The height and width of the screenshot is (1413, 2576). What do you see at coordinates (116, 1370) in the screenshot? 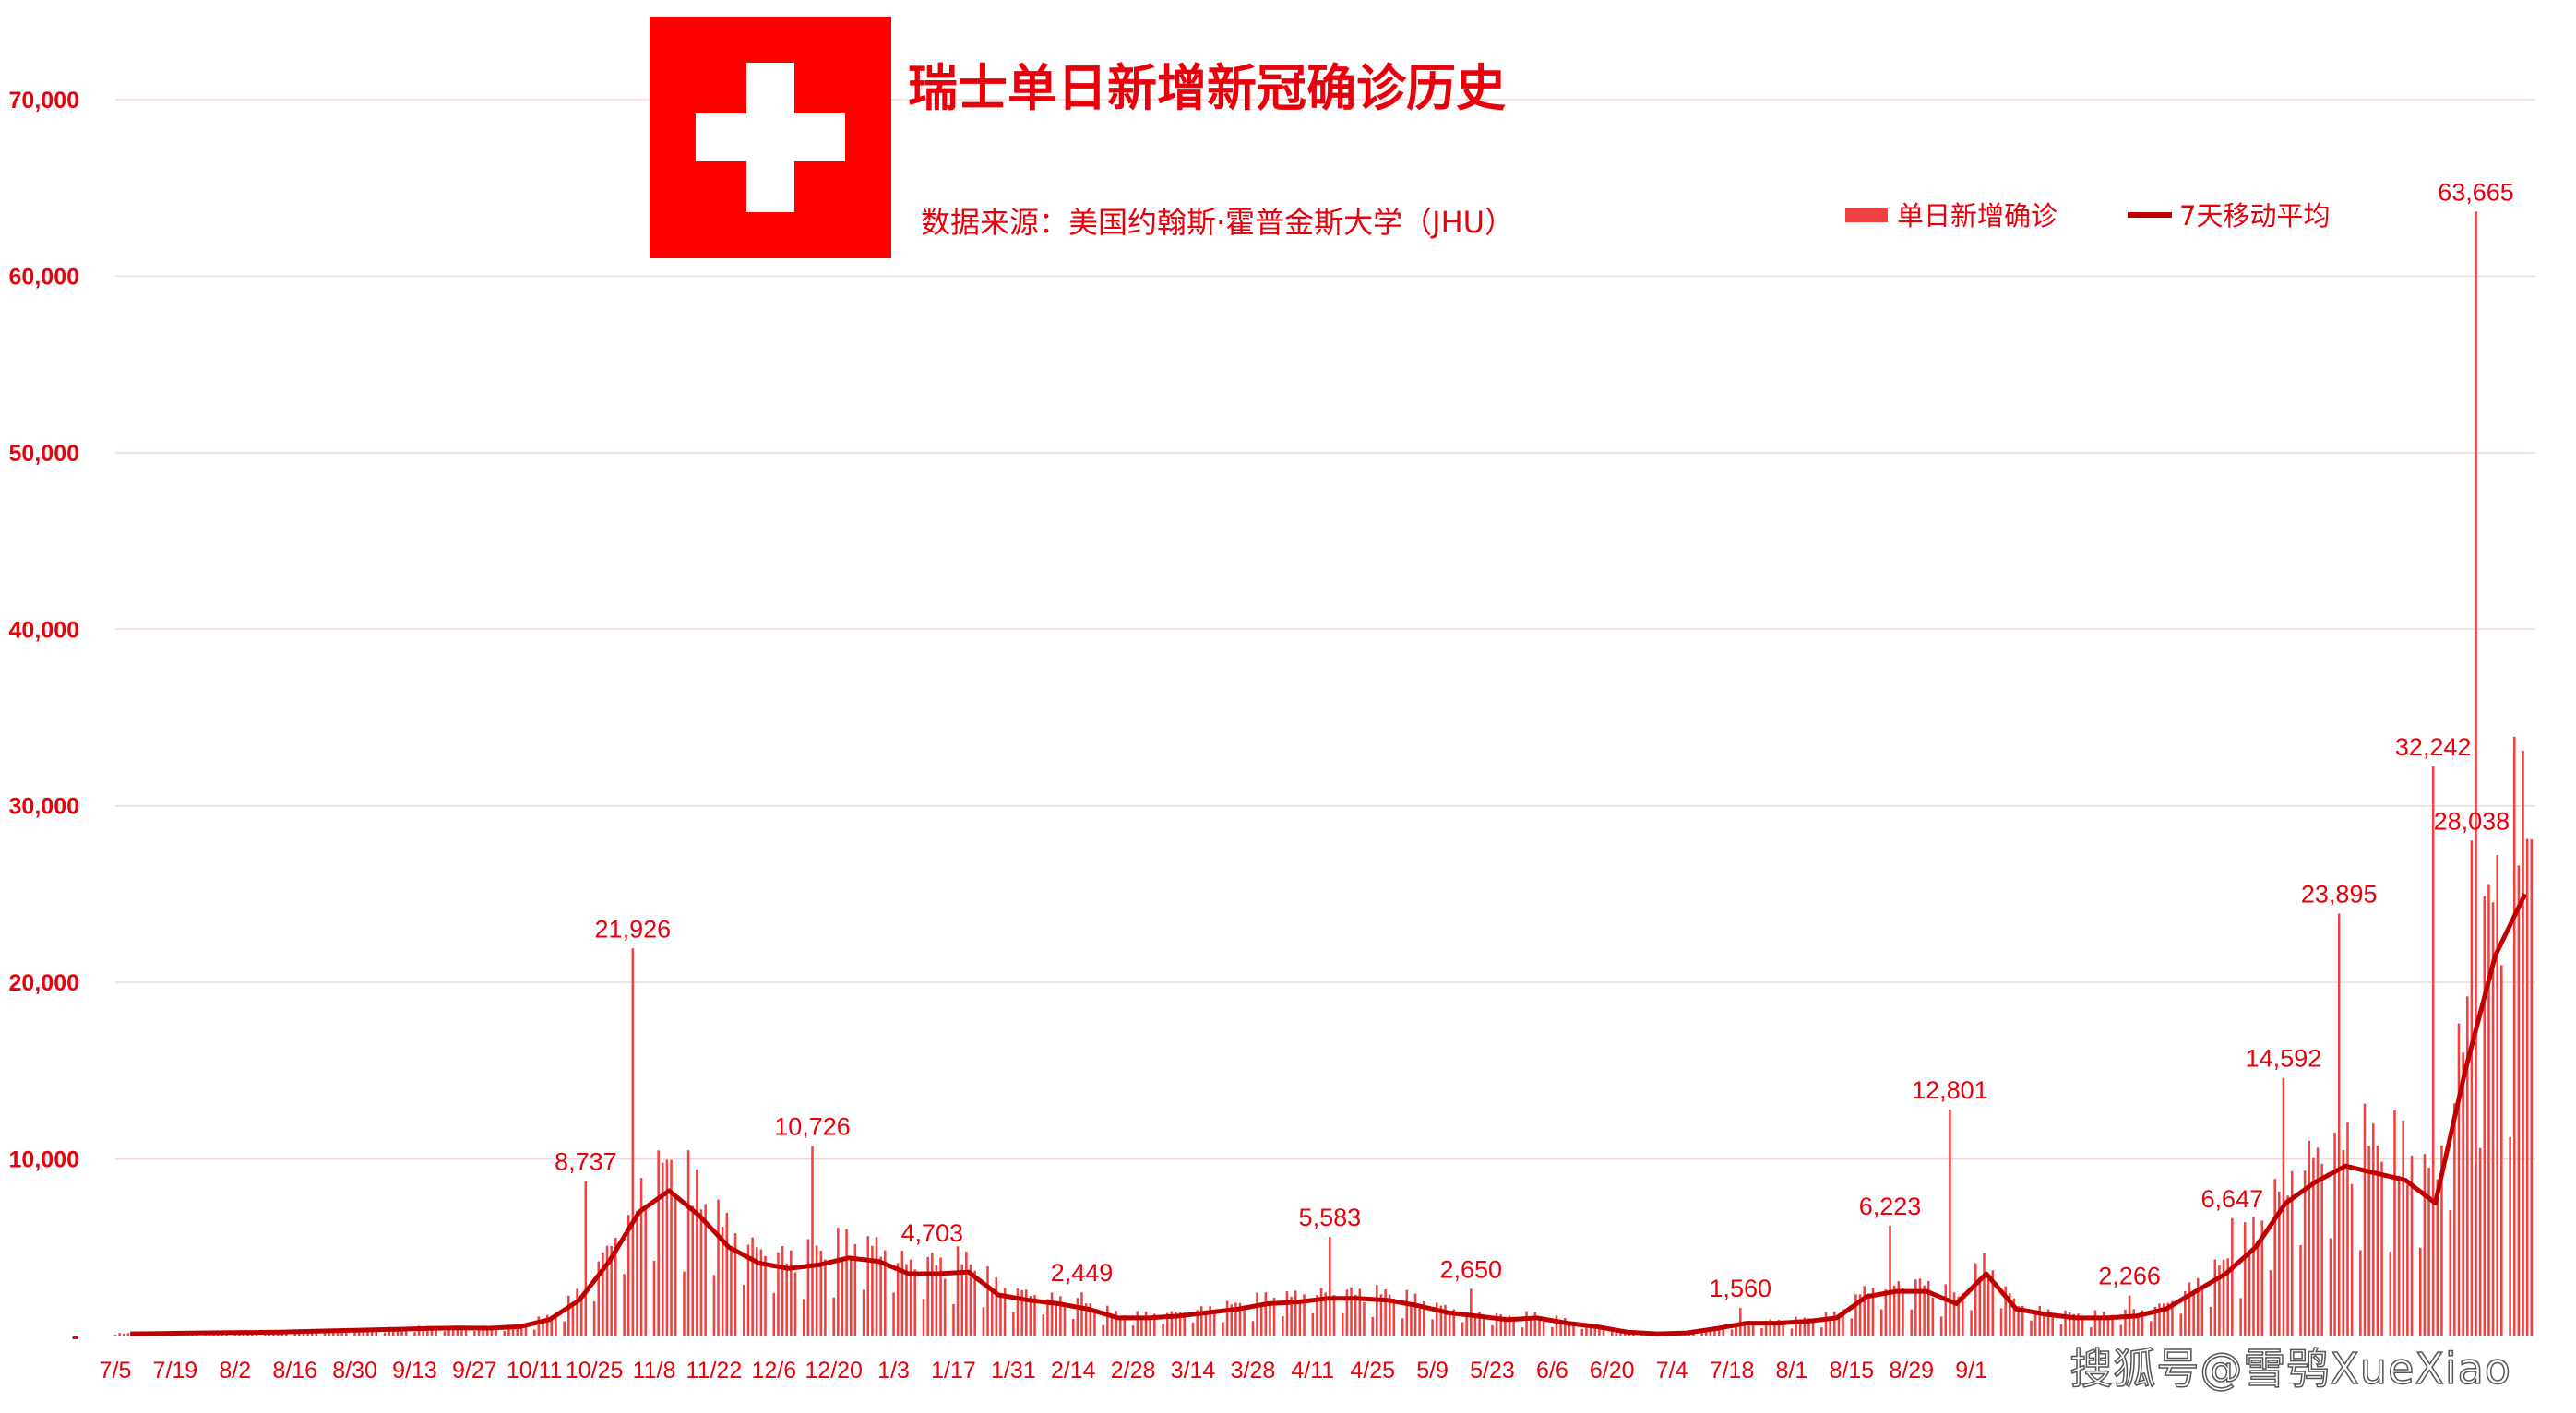
I see `x-tick-label: 7/5` at bounding box center [116, 1370].